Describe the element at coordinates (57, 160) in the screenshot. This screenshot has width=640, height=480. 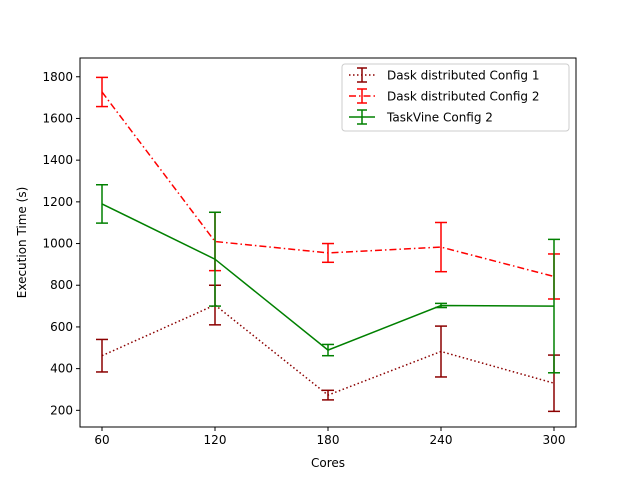
I see `y-tick-label: 1400` at that location.